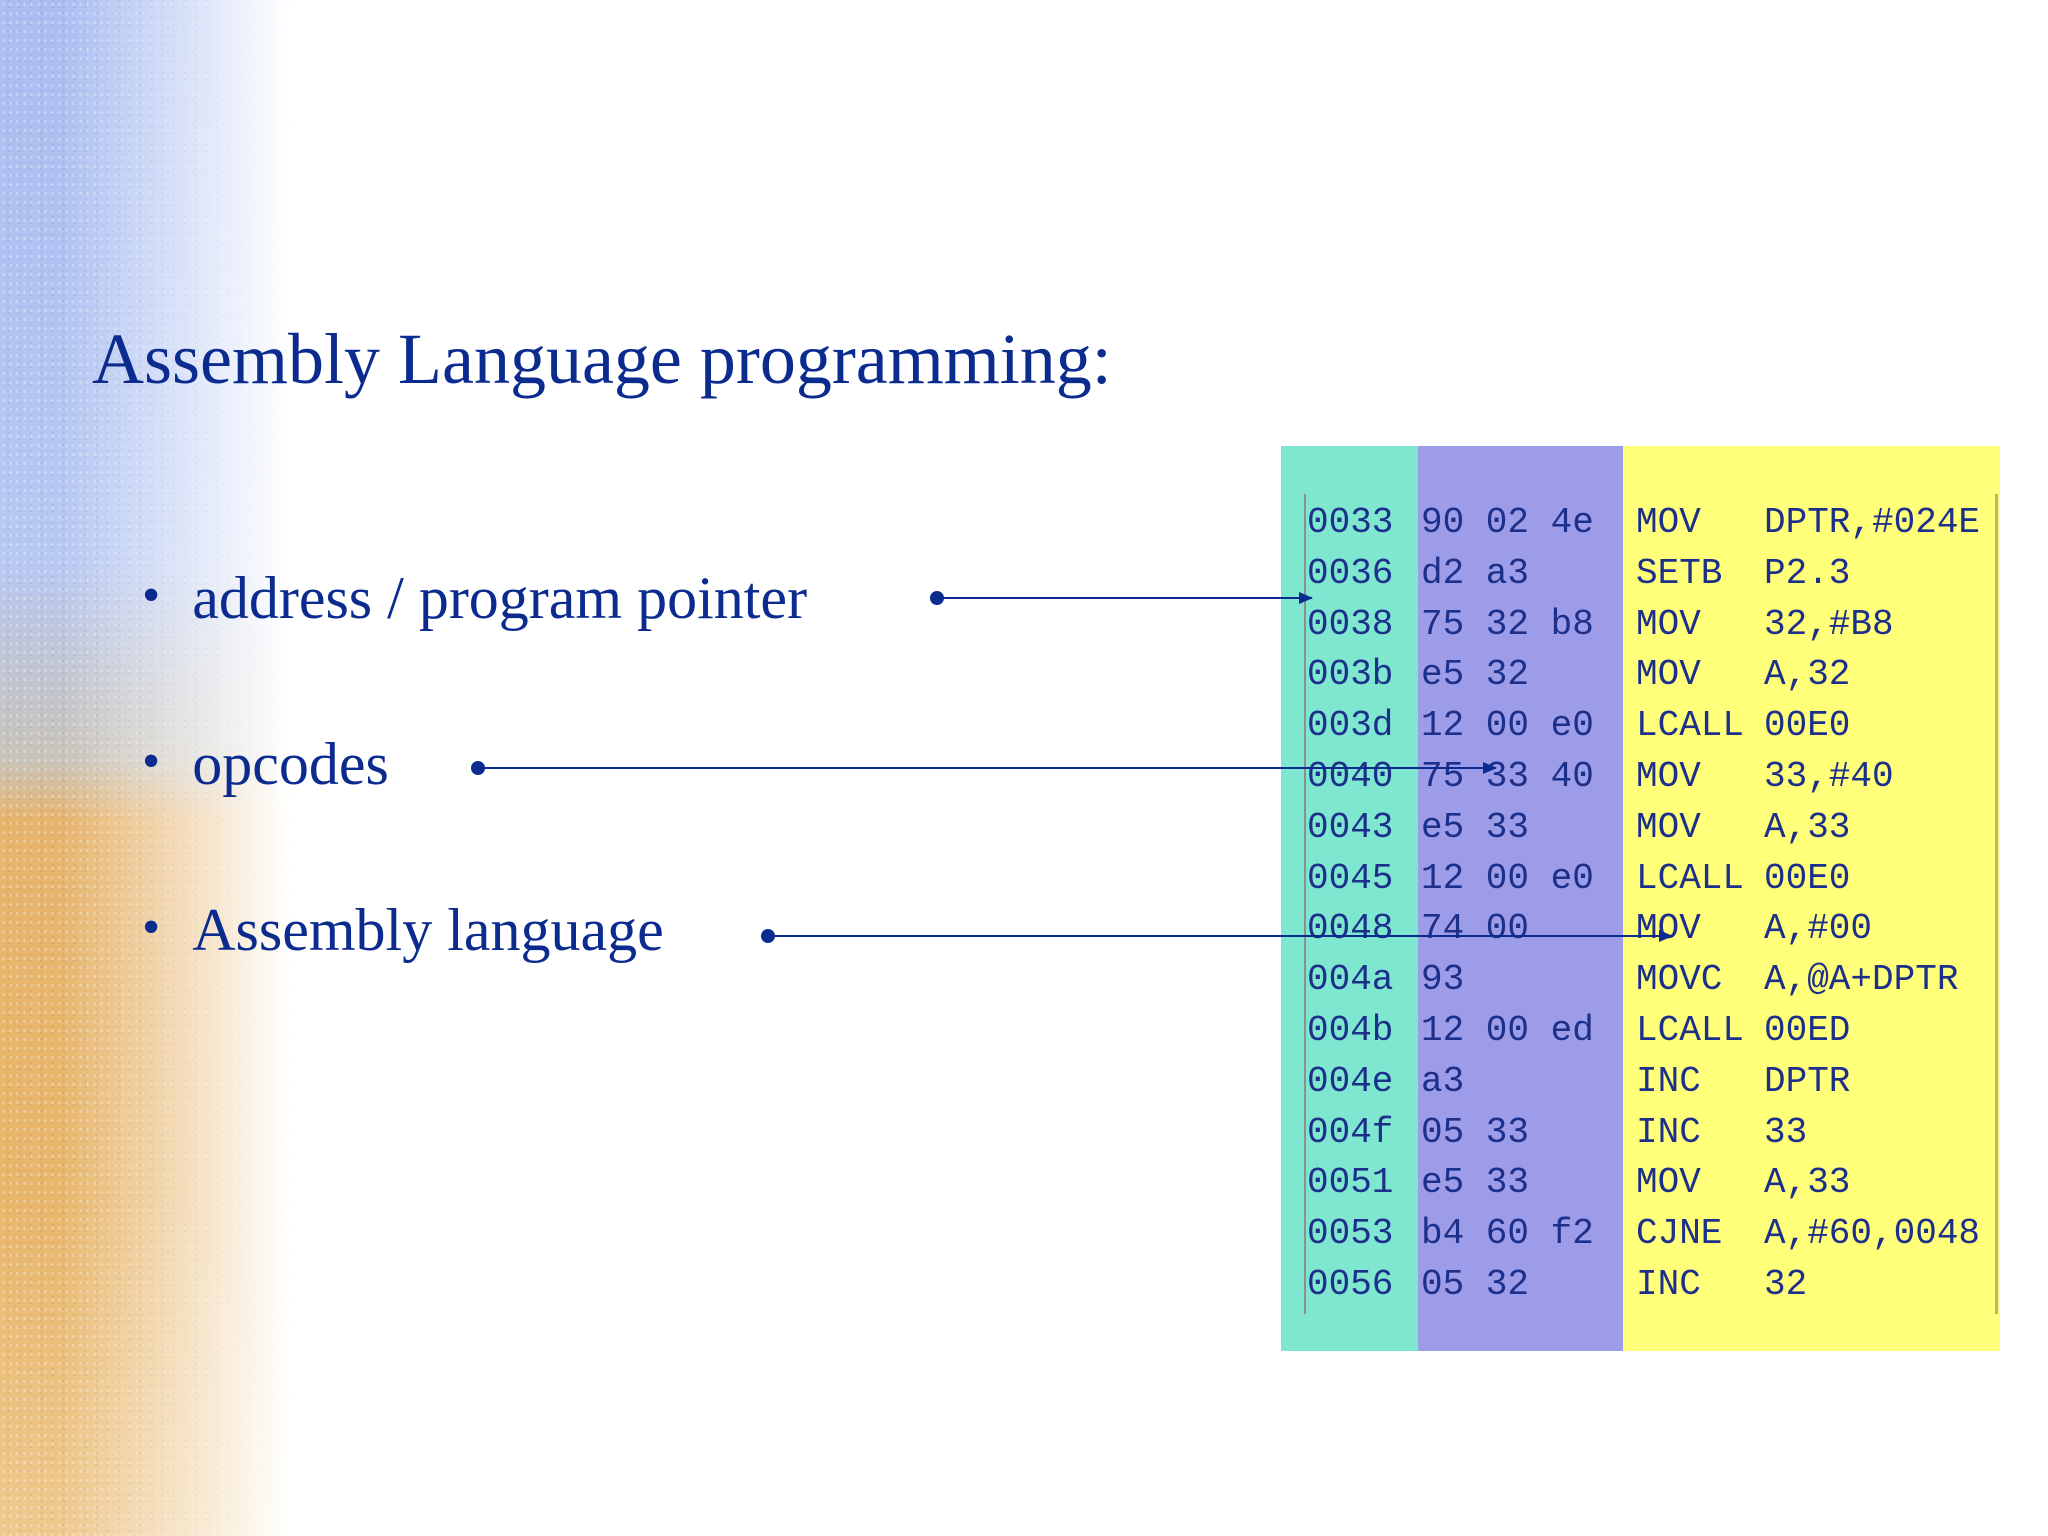  Describe the element at coordinates (1350, 980) in the screenshot. I see `code-address: 004a` at that location.